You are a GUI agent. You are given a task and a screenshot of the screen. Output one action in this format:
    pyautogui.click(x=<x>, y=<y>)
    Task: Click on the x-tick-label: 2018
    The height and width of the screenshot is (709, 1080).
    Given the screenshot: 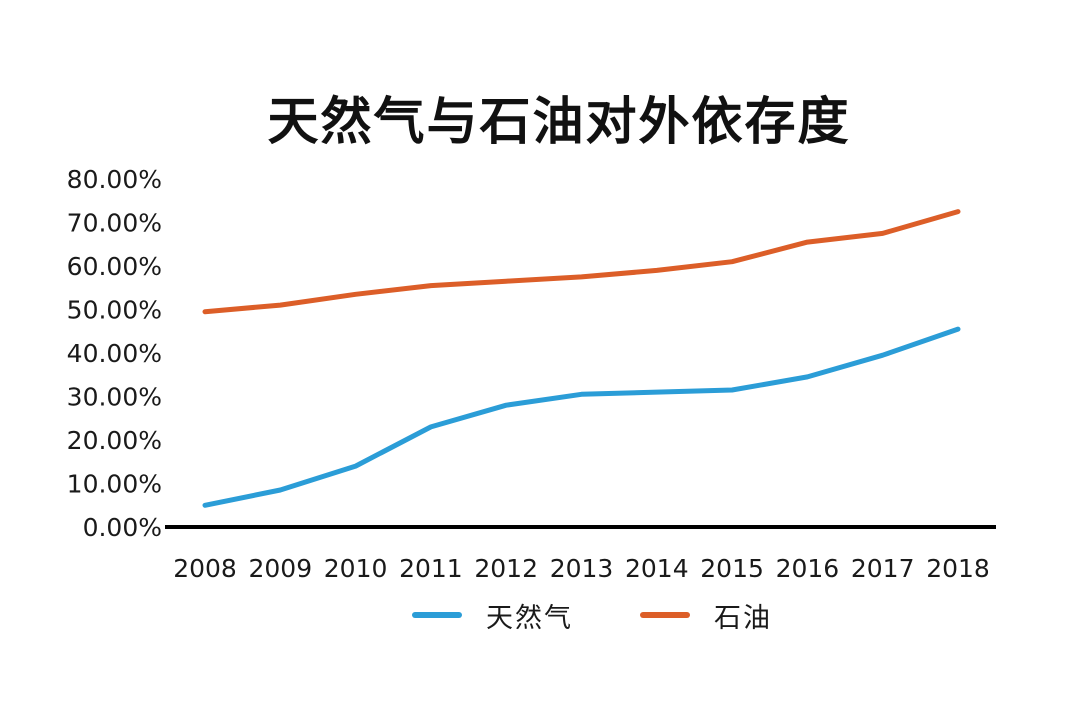 What is the action you would take?
    pyautogui.click(x=958, y=568)
    